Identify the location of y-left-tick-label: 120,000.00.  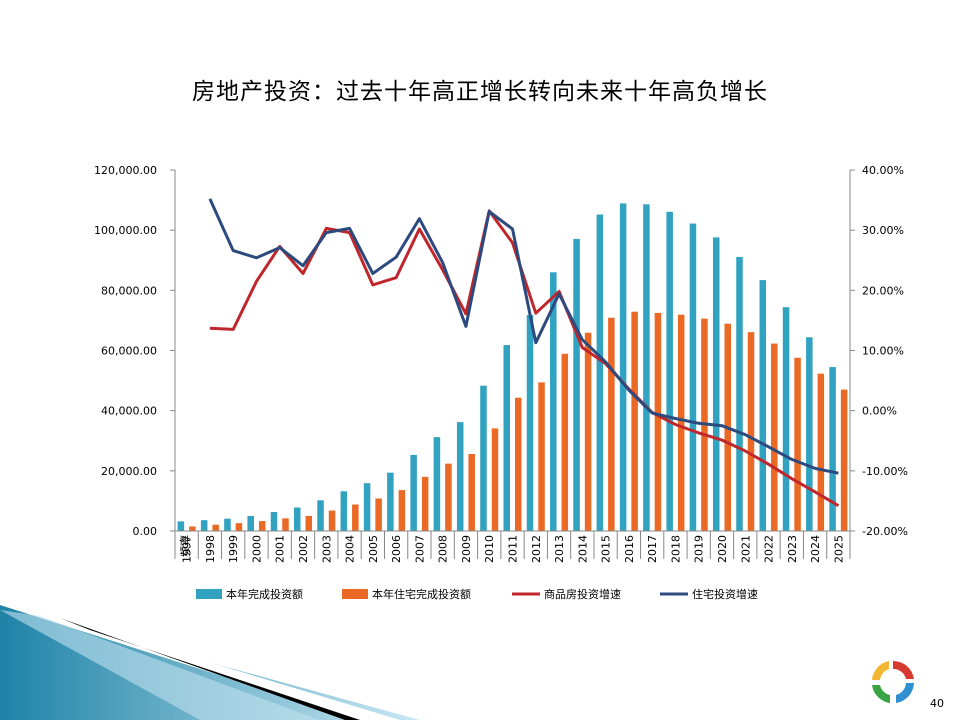
(125, 170).